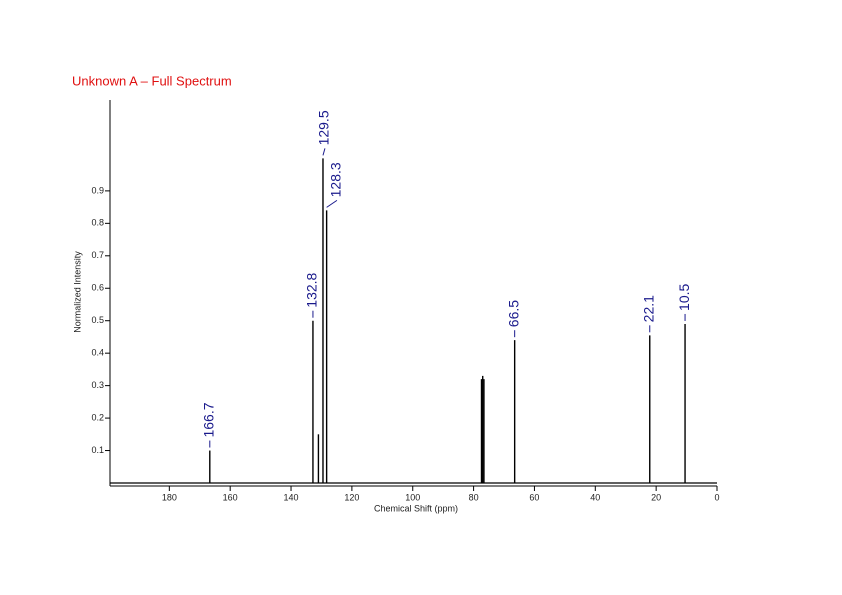  I want to click on x-tick-label: 120, so click(351, 497).